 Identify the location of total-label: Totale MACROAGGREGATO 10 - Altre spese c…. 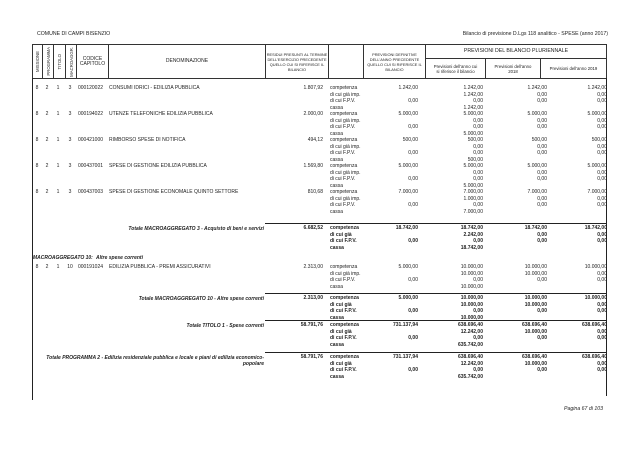
(201, 299).